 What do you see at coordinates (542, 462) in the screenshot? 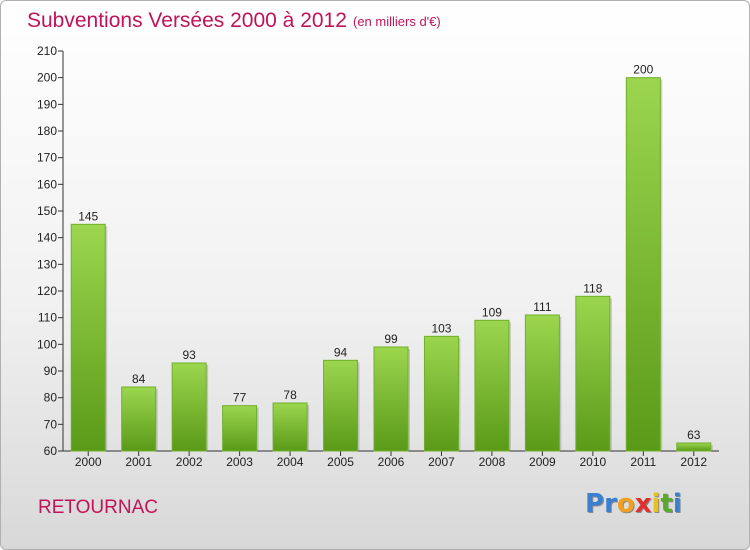
I see `x-tick-label: 2009` at bounding box center [542, 462].